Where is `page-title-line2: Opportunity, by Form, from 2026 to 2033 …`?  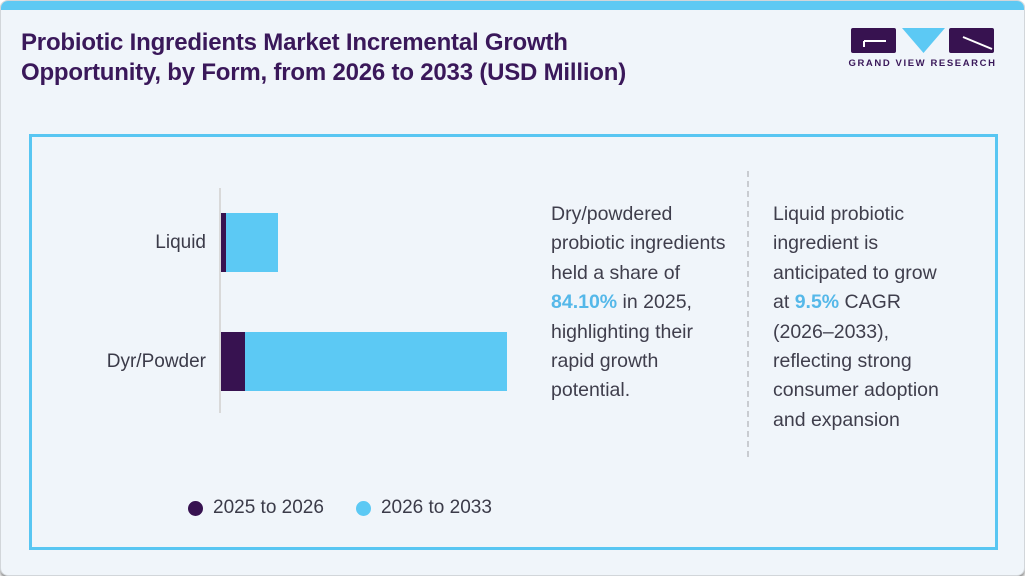
page-title-line2: Opportunity, by Form, from 2026 to 2033 … is located at coordinates (324, 72).